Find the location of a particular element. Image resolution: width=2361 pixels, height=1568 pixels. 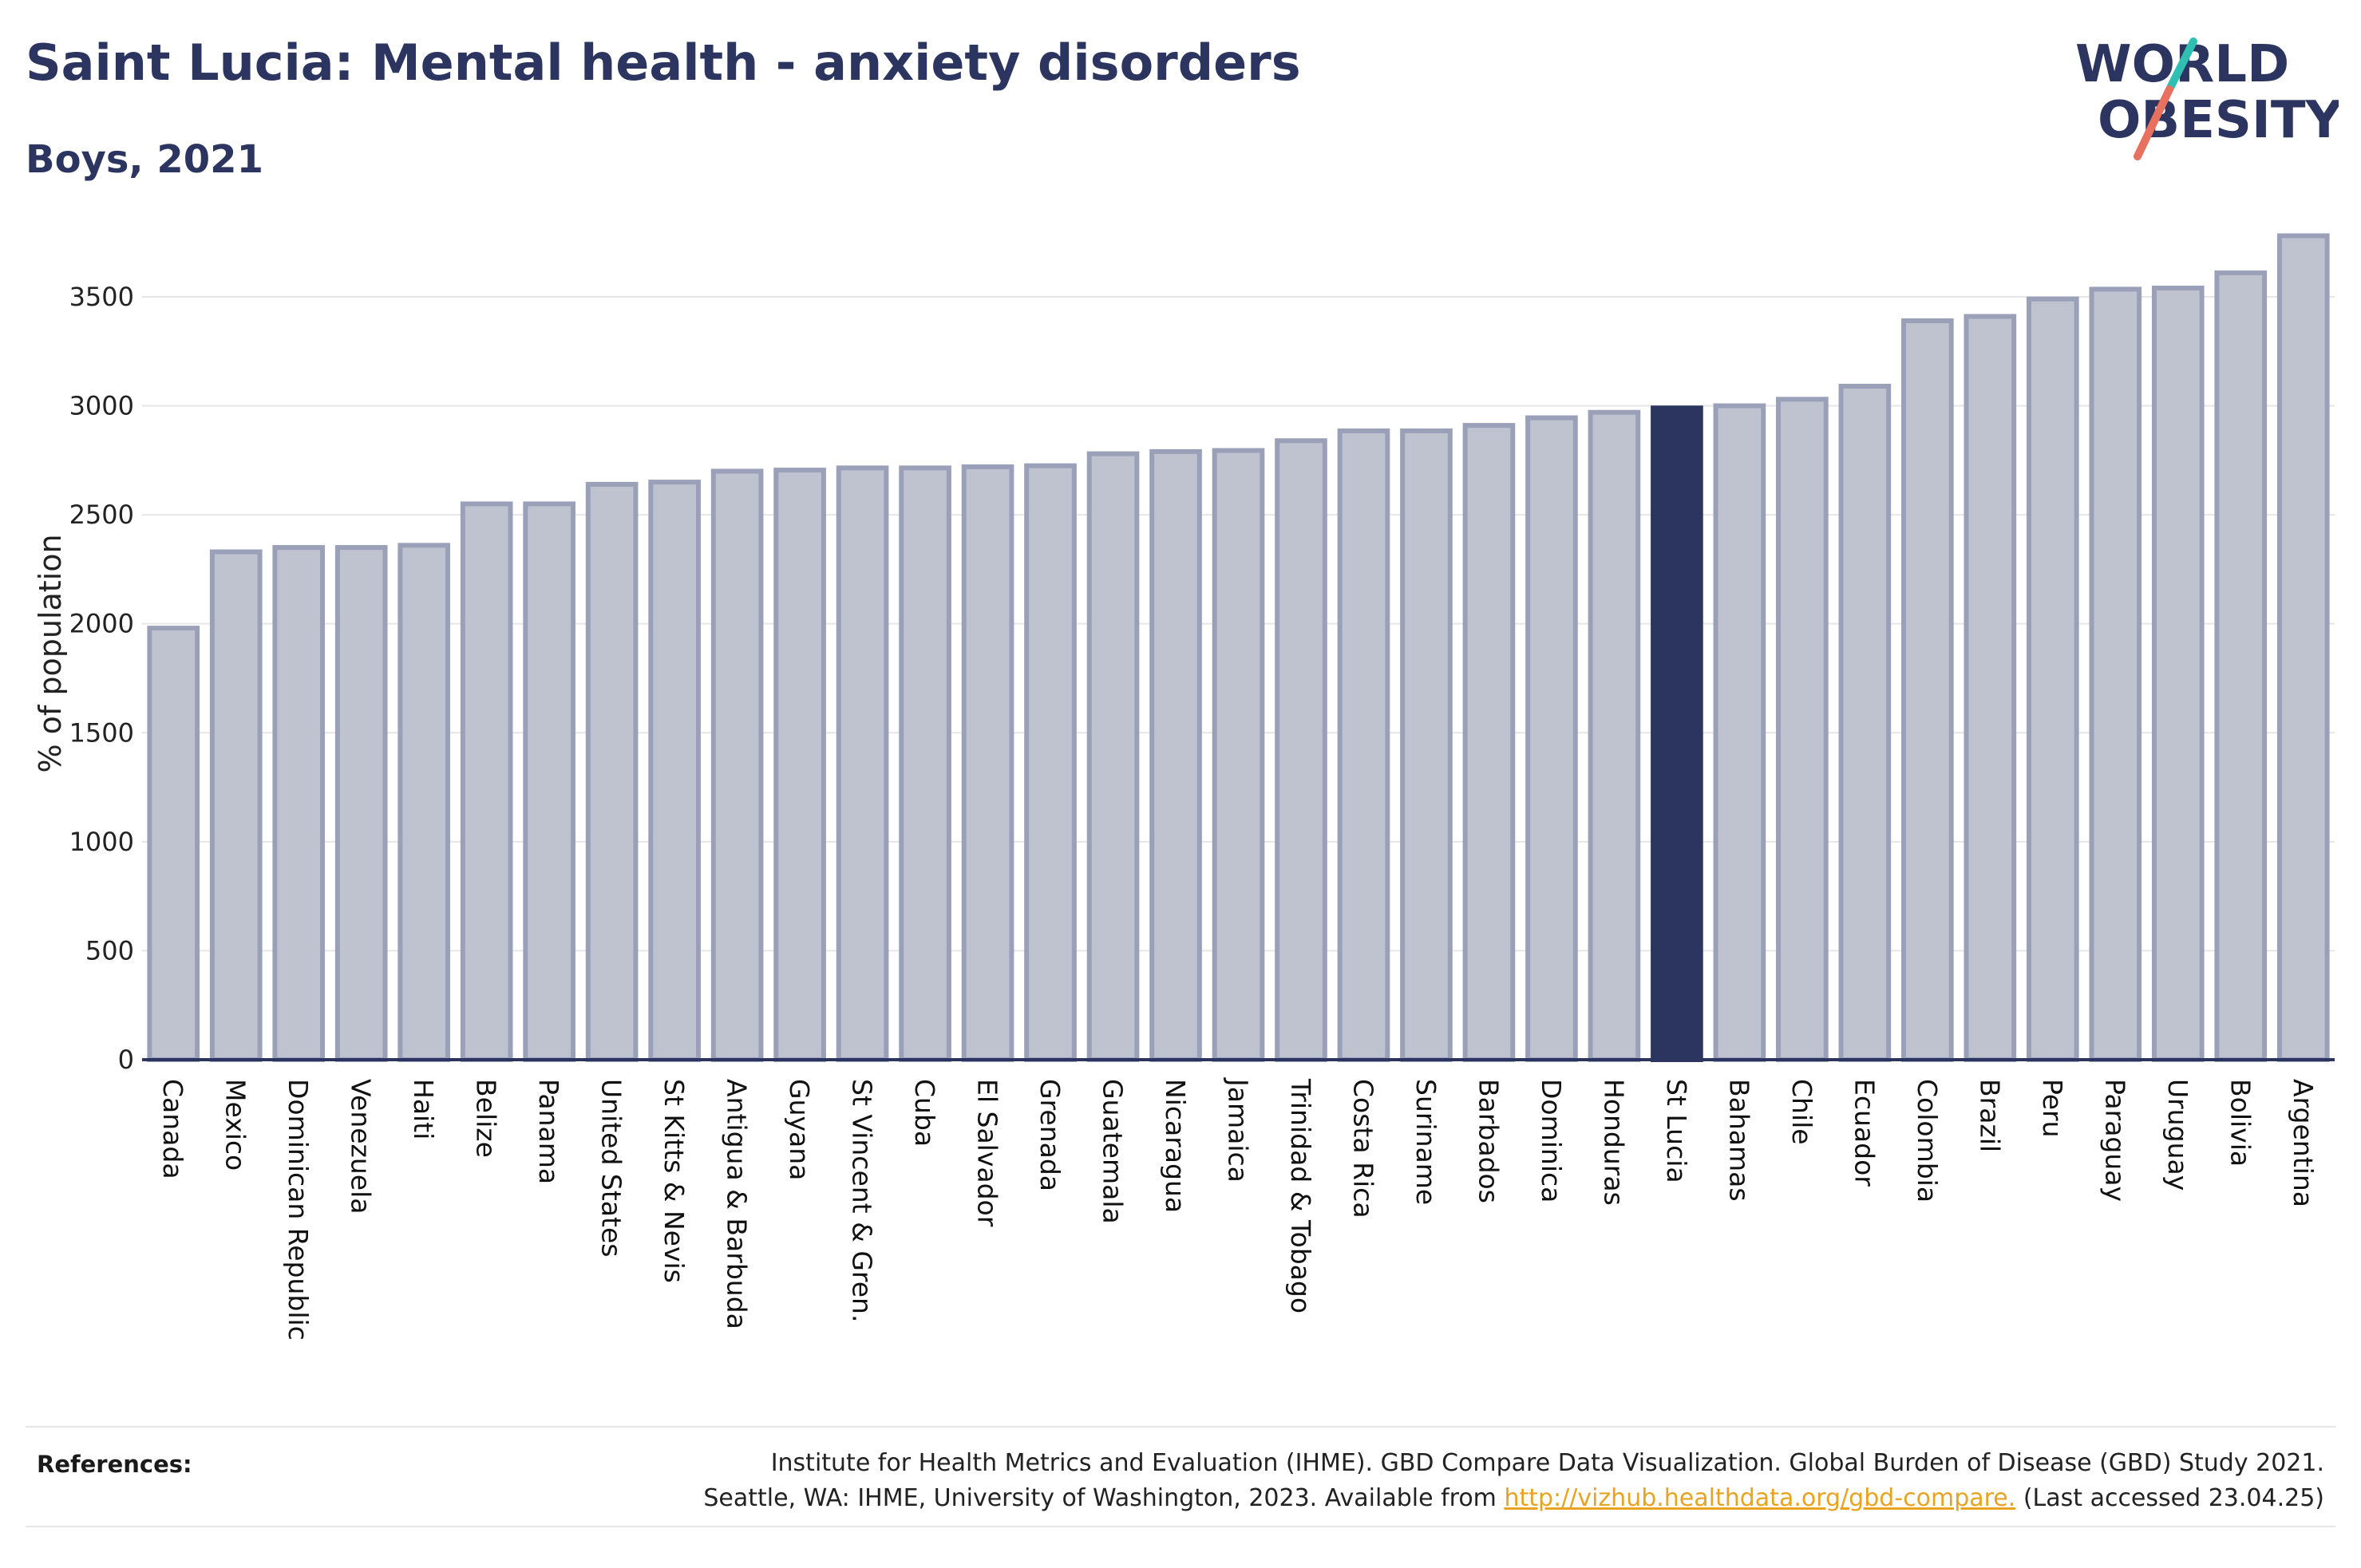

x-tick-label: Nicaragua is located at coordinates (1175, 1146).